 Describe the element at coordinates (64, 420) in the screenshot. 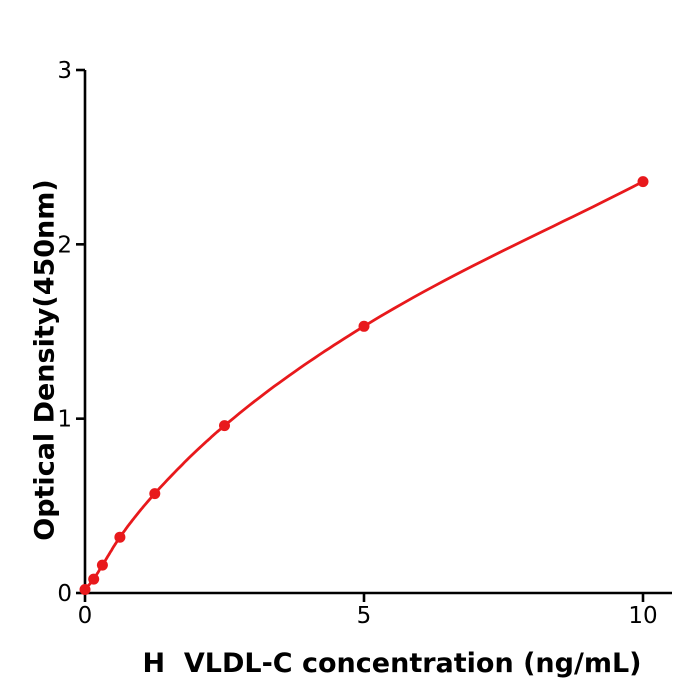

I see `y-tick-label: 1` at that location.